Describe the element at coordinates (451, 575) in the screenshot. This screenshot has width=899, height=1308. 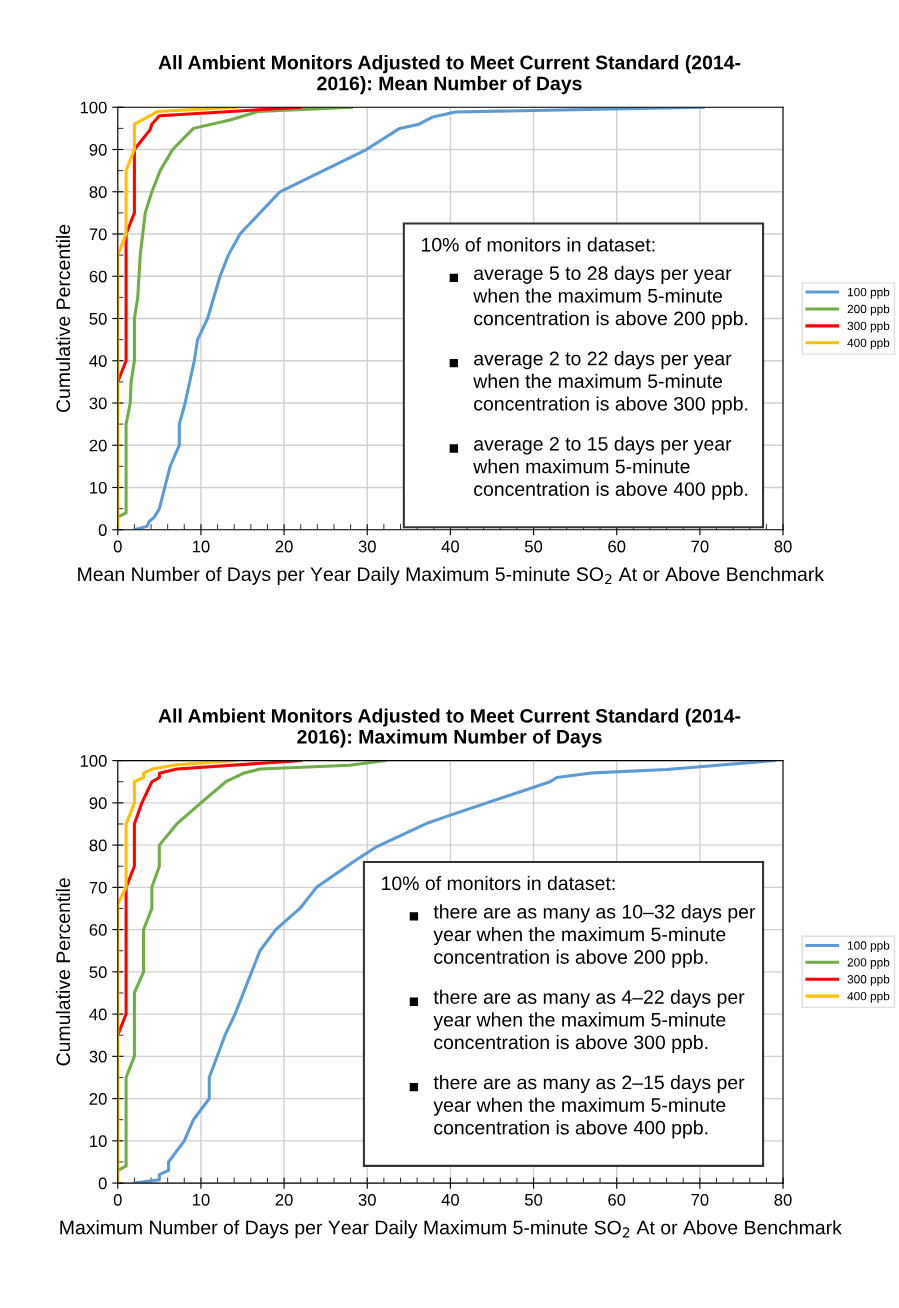
I see `x-axis-title: Mean Number of Days per Year Daily Maximum 5-minute SO$_{2}$ At or Above Benchmark` at that location.